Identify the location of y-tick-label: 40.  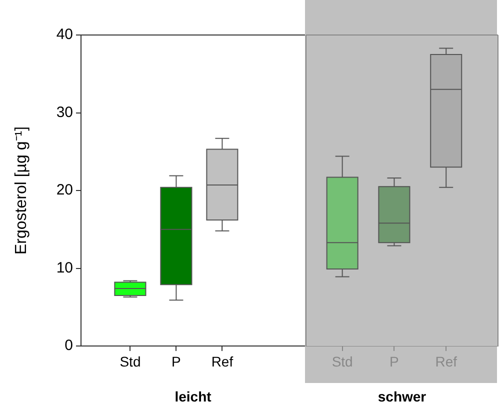
(64, 35).